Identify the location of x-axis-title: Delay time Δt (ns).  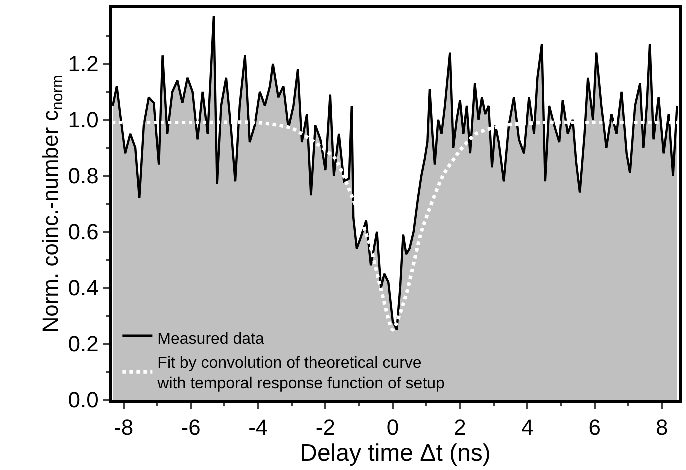
(395, 454).